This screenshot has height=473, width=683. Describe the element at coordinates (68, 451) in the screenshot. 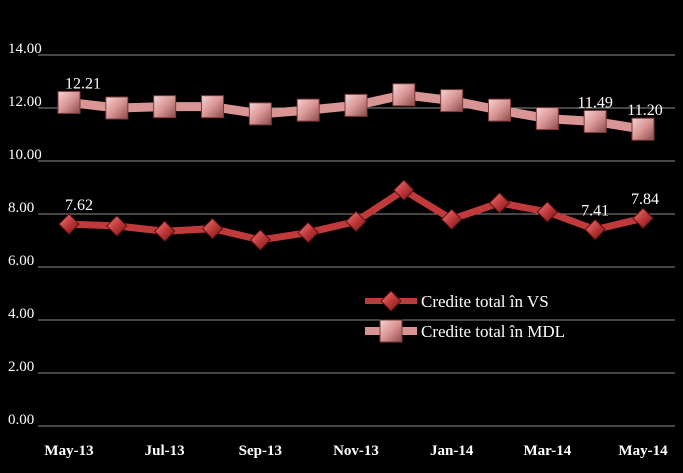

I see `x-tick-label: May-13` at that location.